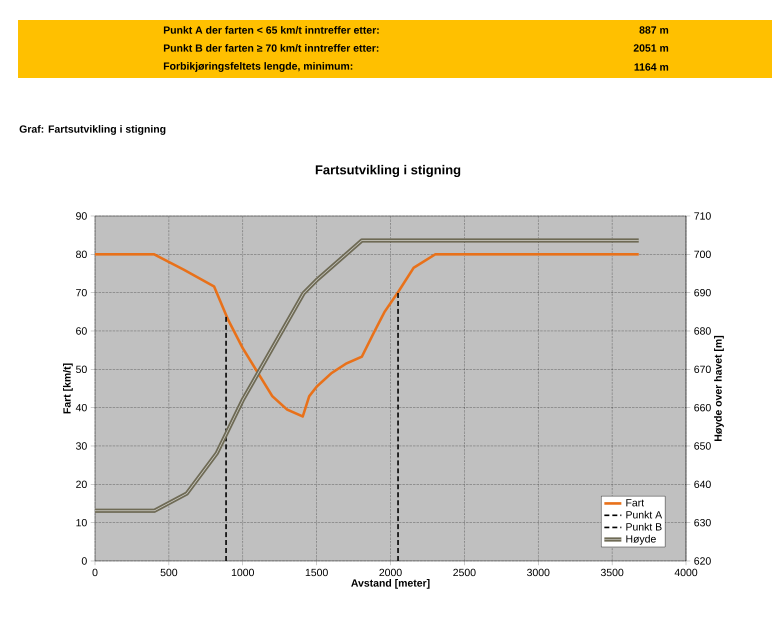  Describe the element at coordinates (702, 216) in the screenshot. I see `y2-tick-label: 710` at that location.